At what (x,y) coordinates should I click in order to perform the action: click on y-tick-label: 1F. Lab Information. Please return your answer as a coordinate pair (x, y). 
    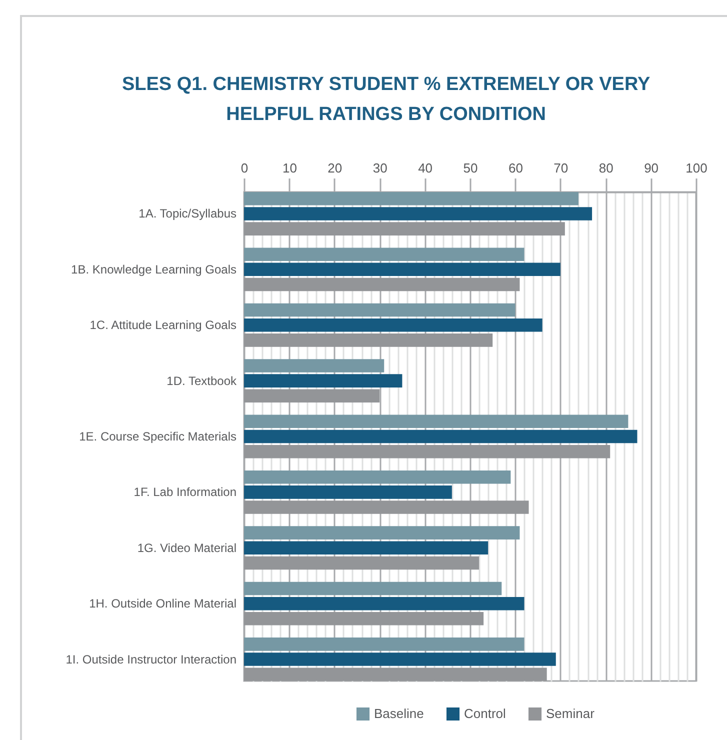
    Looking at the image, I should click on (185, 492).